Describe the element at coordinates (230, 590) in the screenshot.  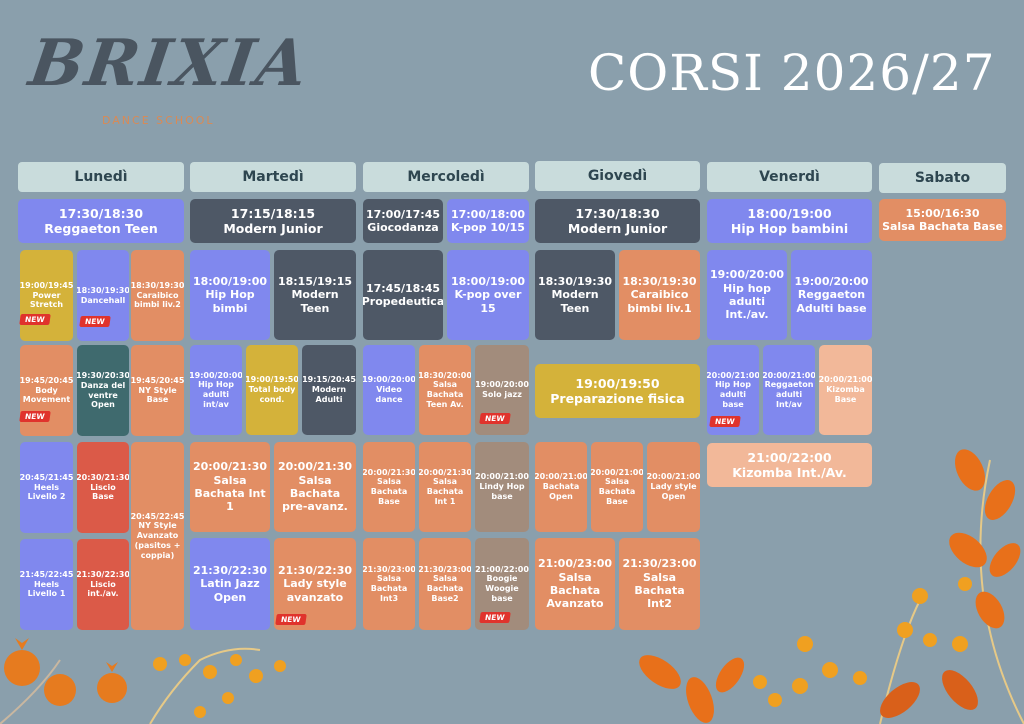
I see `class-name: Latin Jazz Open` at that location.